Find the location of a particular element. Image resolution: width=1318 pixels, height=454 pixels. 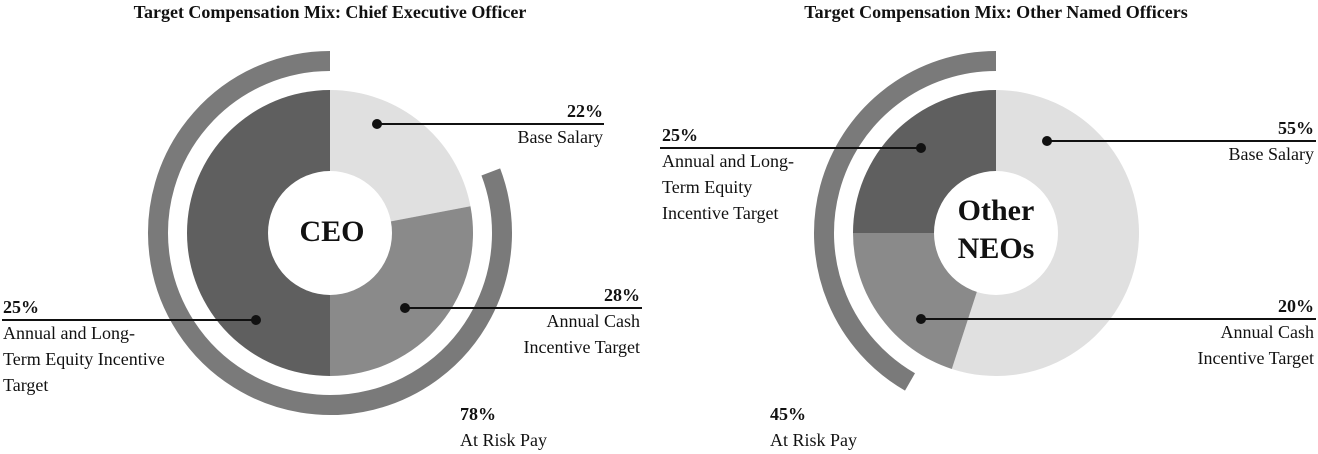

neo-center-label-line1: Other is located at coordinates (996, 210).